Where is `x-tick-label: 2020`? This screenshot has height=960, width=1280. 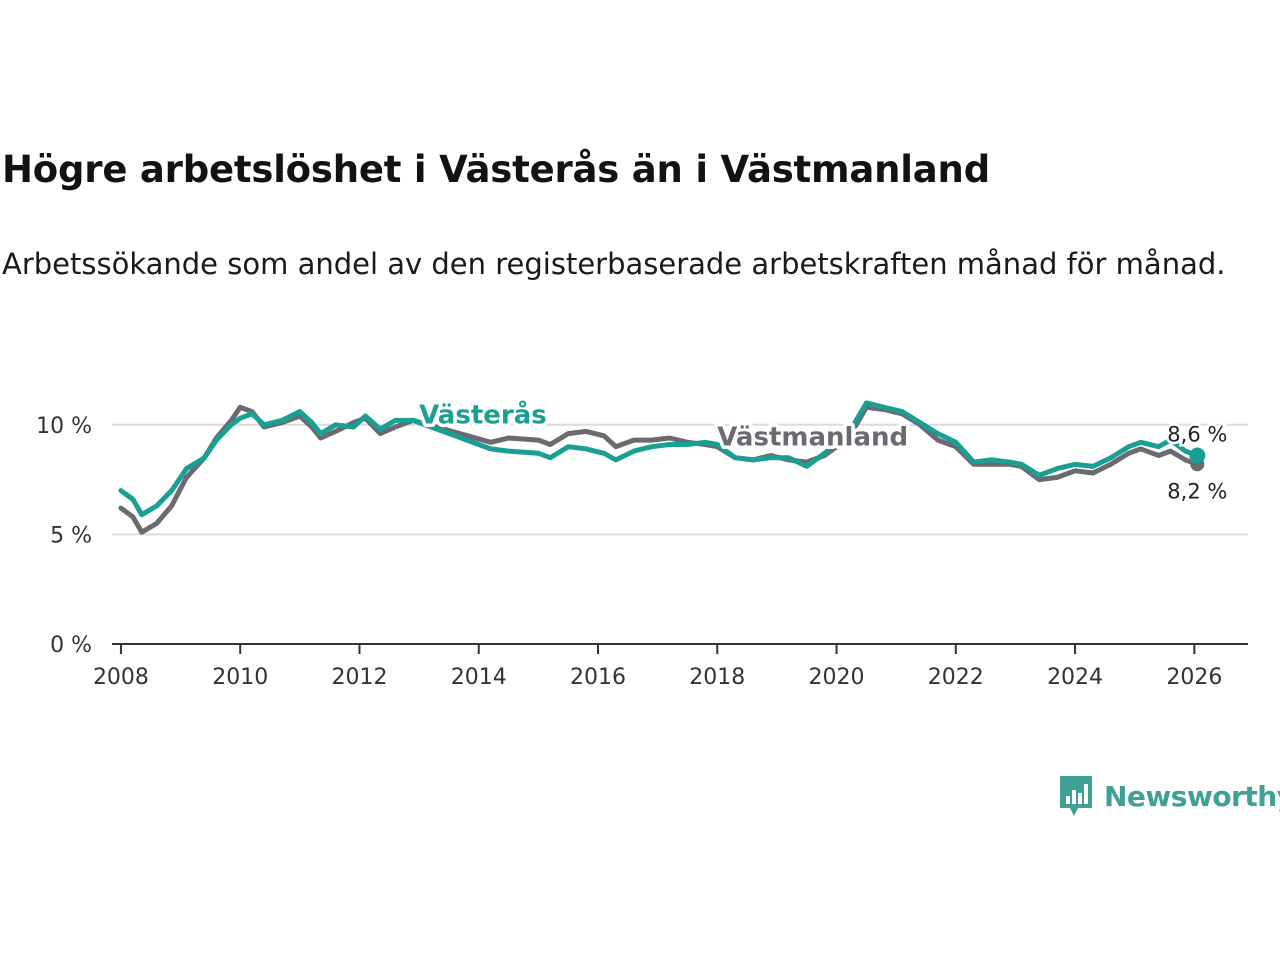
x-tick-label: 2020 is located at coordinates (837, 677).